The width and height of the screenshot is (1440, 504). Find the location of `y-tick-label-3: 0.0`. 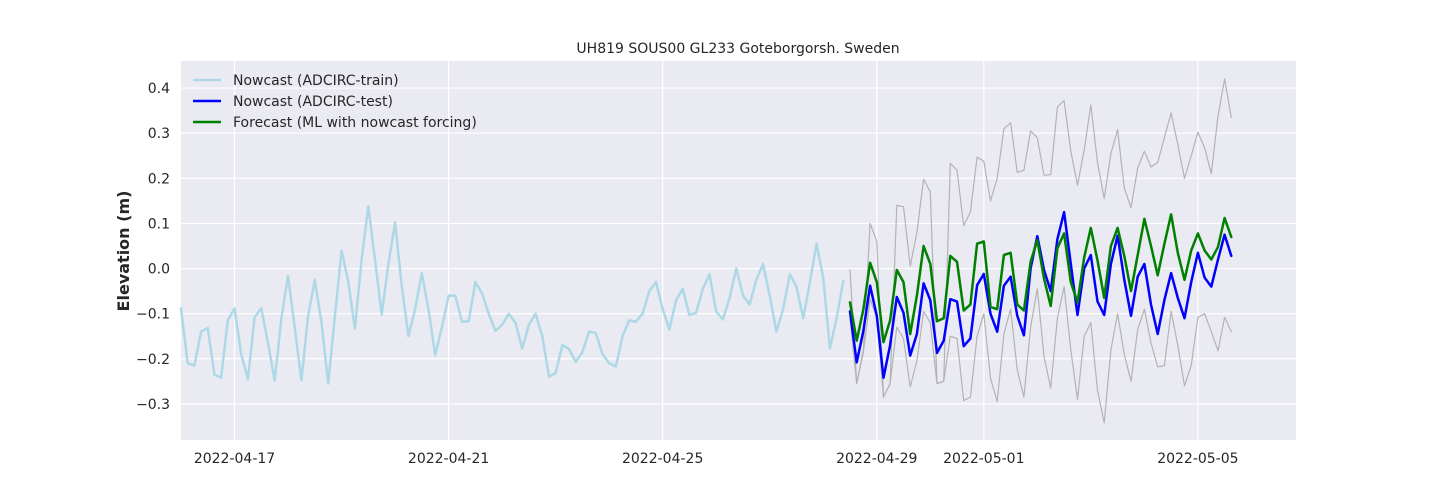

y-tick-label-3: 0.0 is located at coordinates (159, 270).